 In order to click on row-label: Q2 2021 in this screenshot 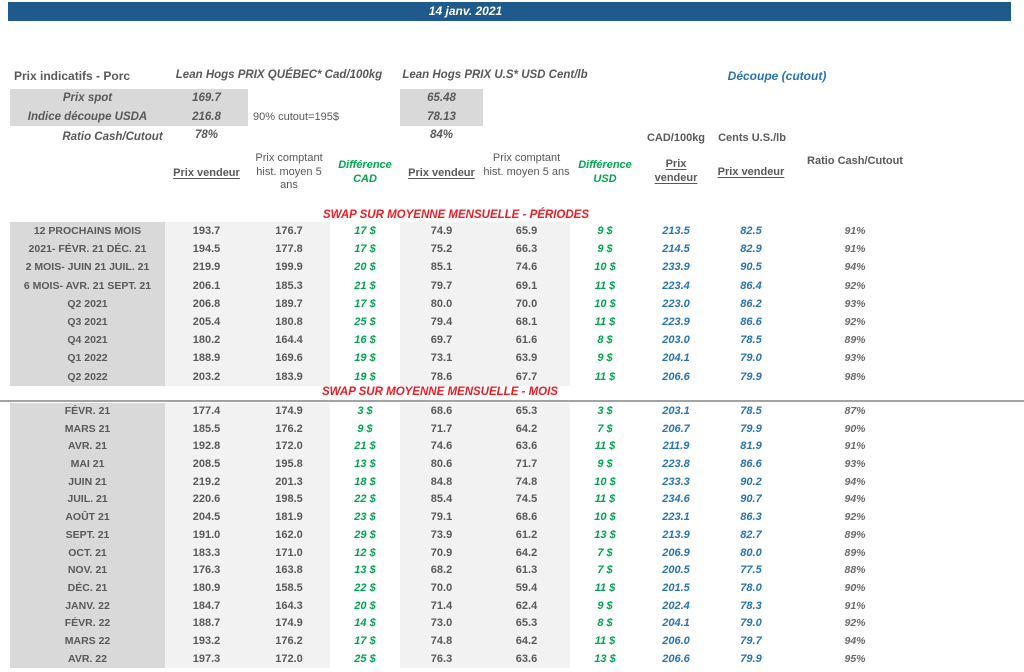, I will do `click(87, 303)`.